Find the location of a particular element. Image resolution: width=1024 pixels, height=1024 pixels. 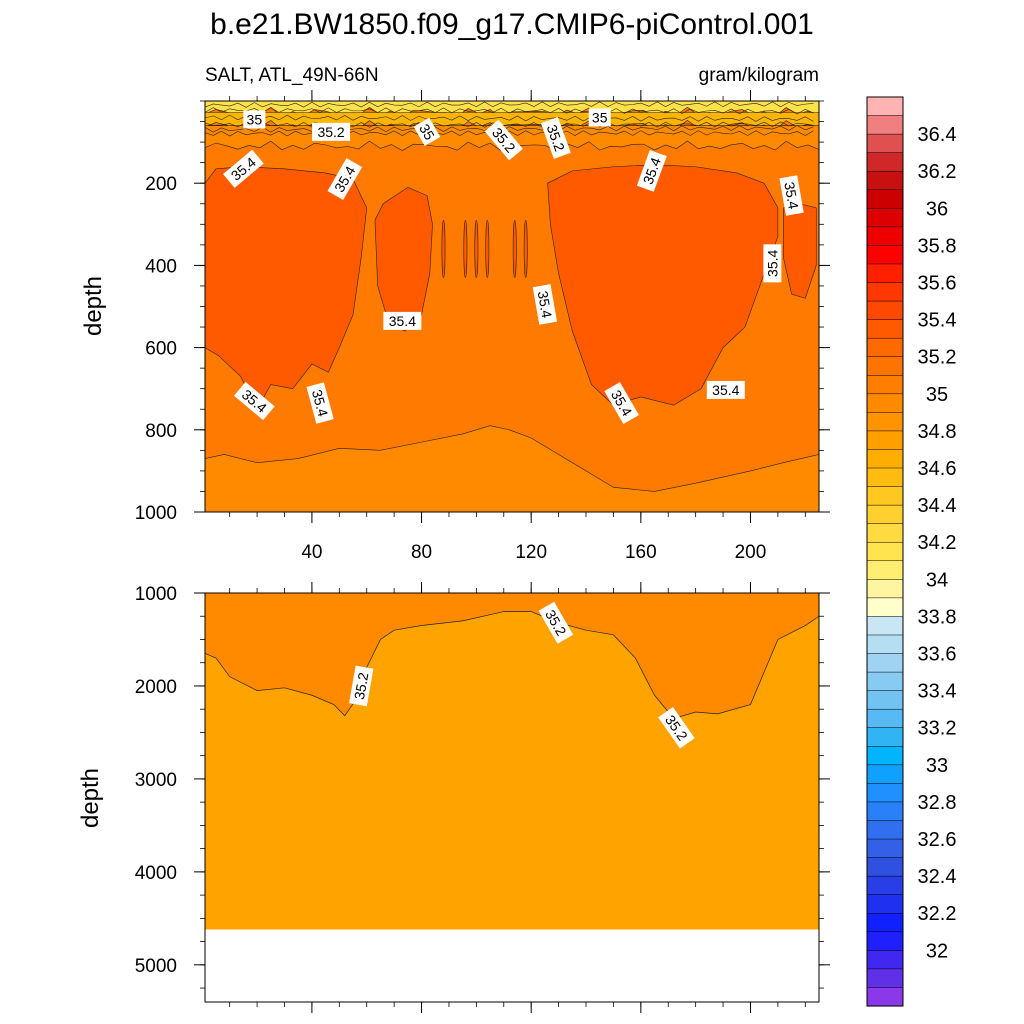

x-tick-label: 40 is located at coordinates (311, 552).